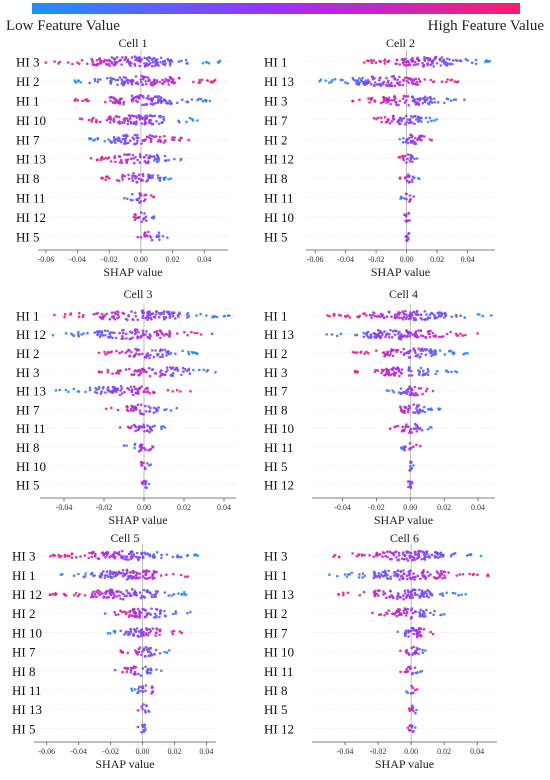 Image resolution: width=550 pixels, height=780 pixels. What do you see at coordinates (275, 62) in the screenshot?
I see `feature-label: HI 1` at bounding box center [275, 62].